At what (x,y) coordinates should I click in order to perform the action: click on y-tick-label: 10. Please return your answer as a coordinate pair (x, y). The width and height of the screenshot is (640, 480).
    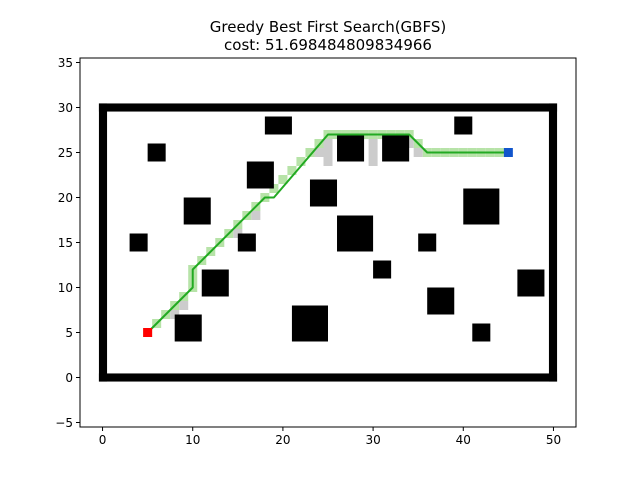
    Looking at the image, I should click on (65, 288).